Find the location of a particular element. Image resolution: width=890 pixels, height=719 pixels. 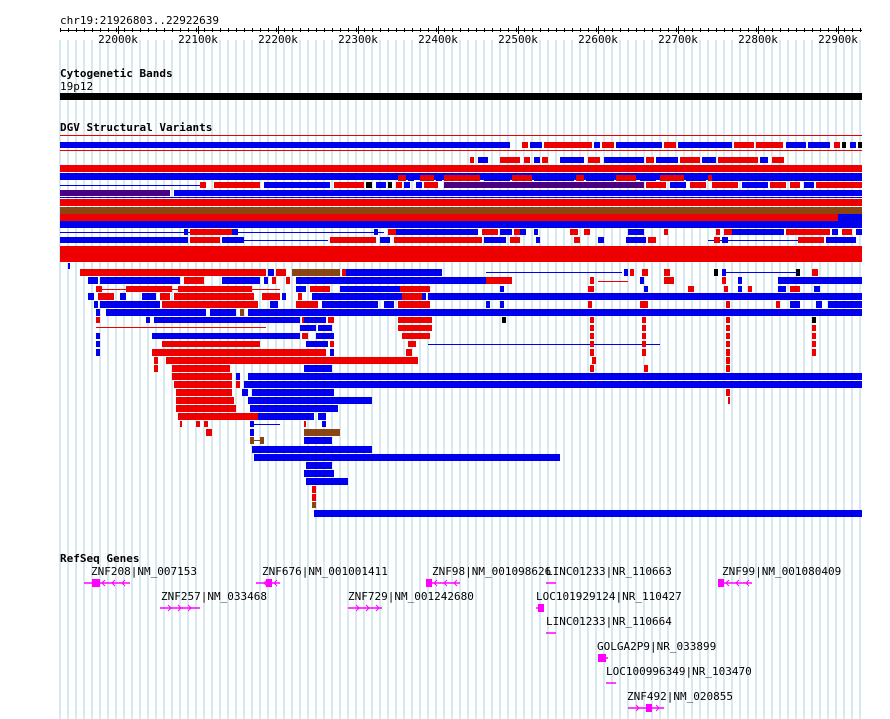

gene-model-linc01233-a is located at coordinates (551, 583).